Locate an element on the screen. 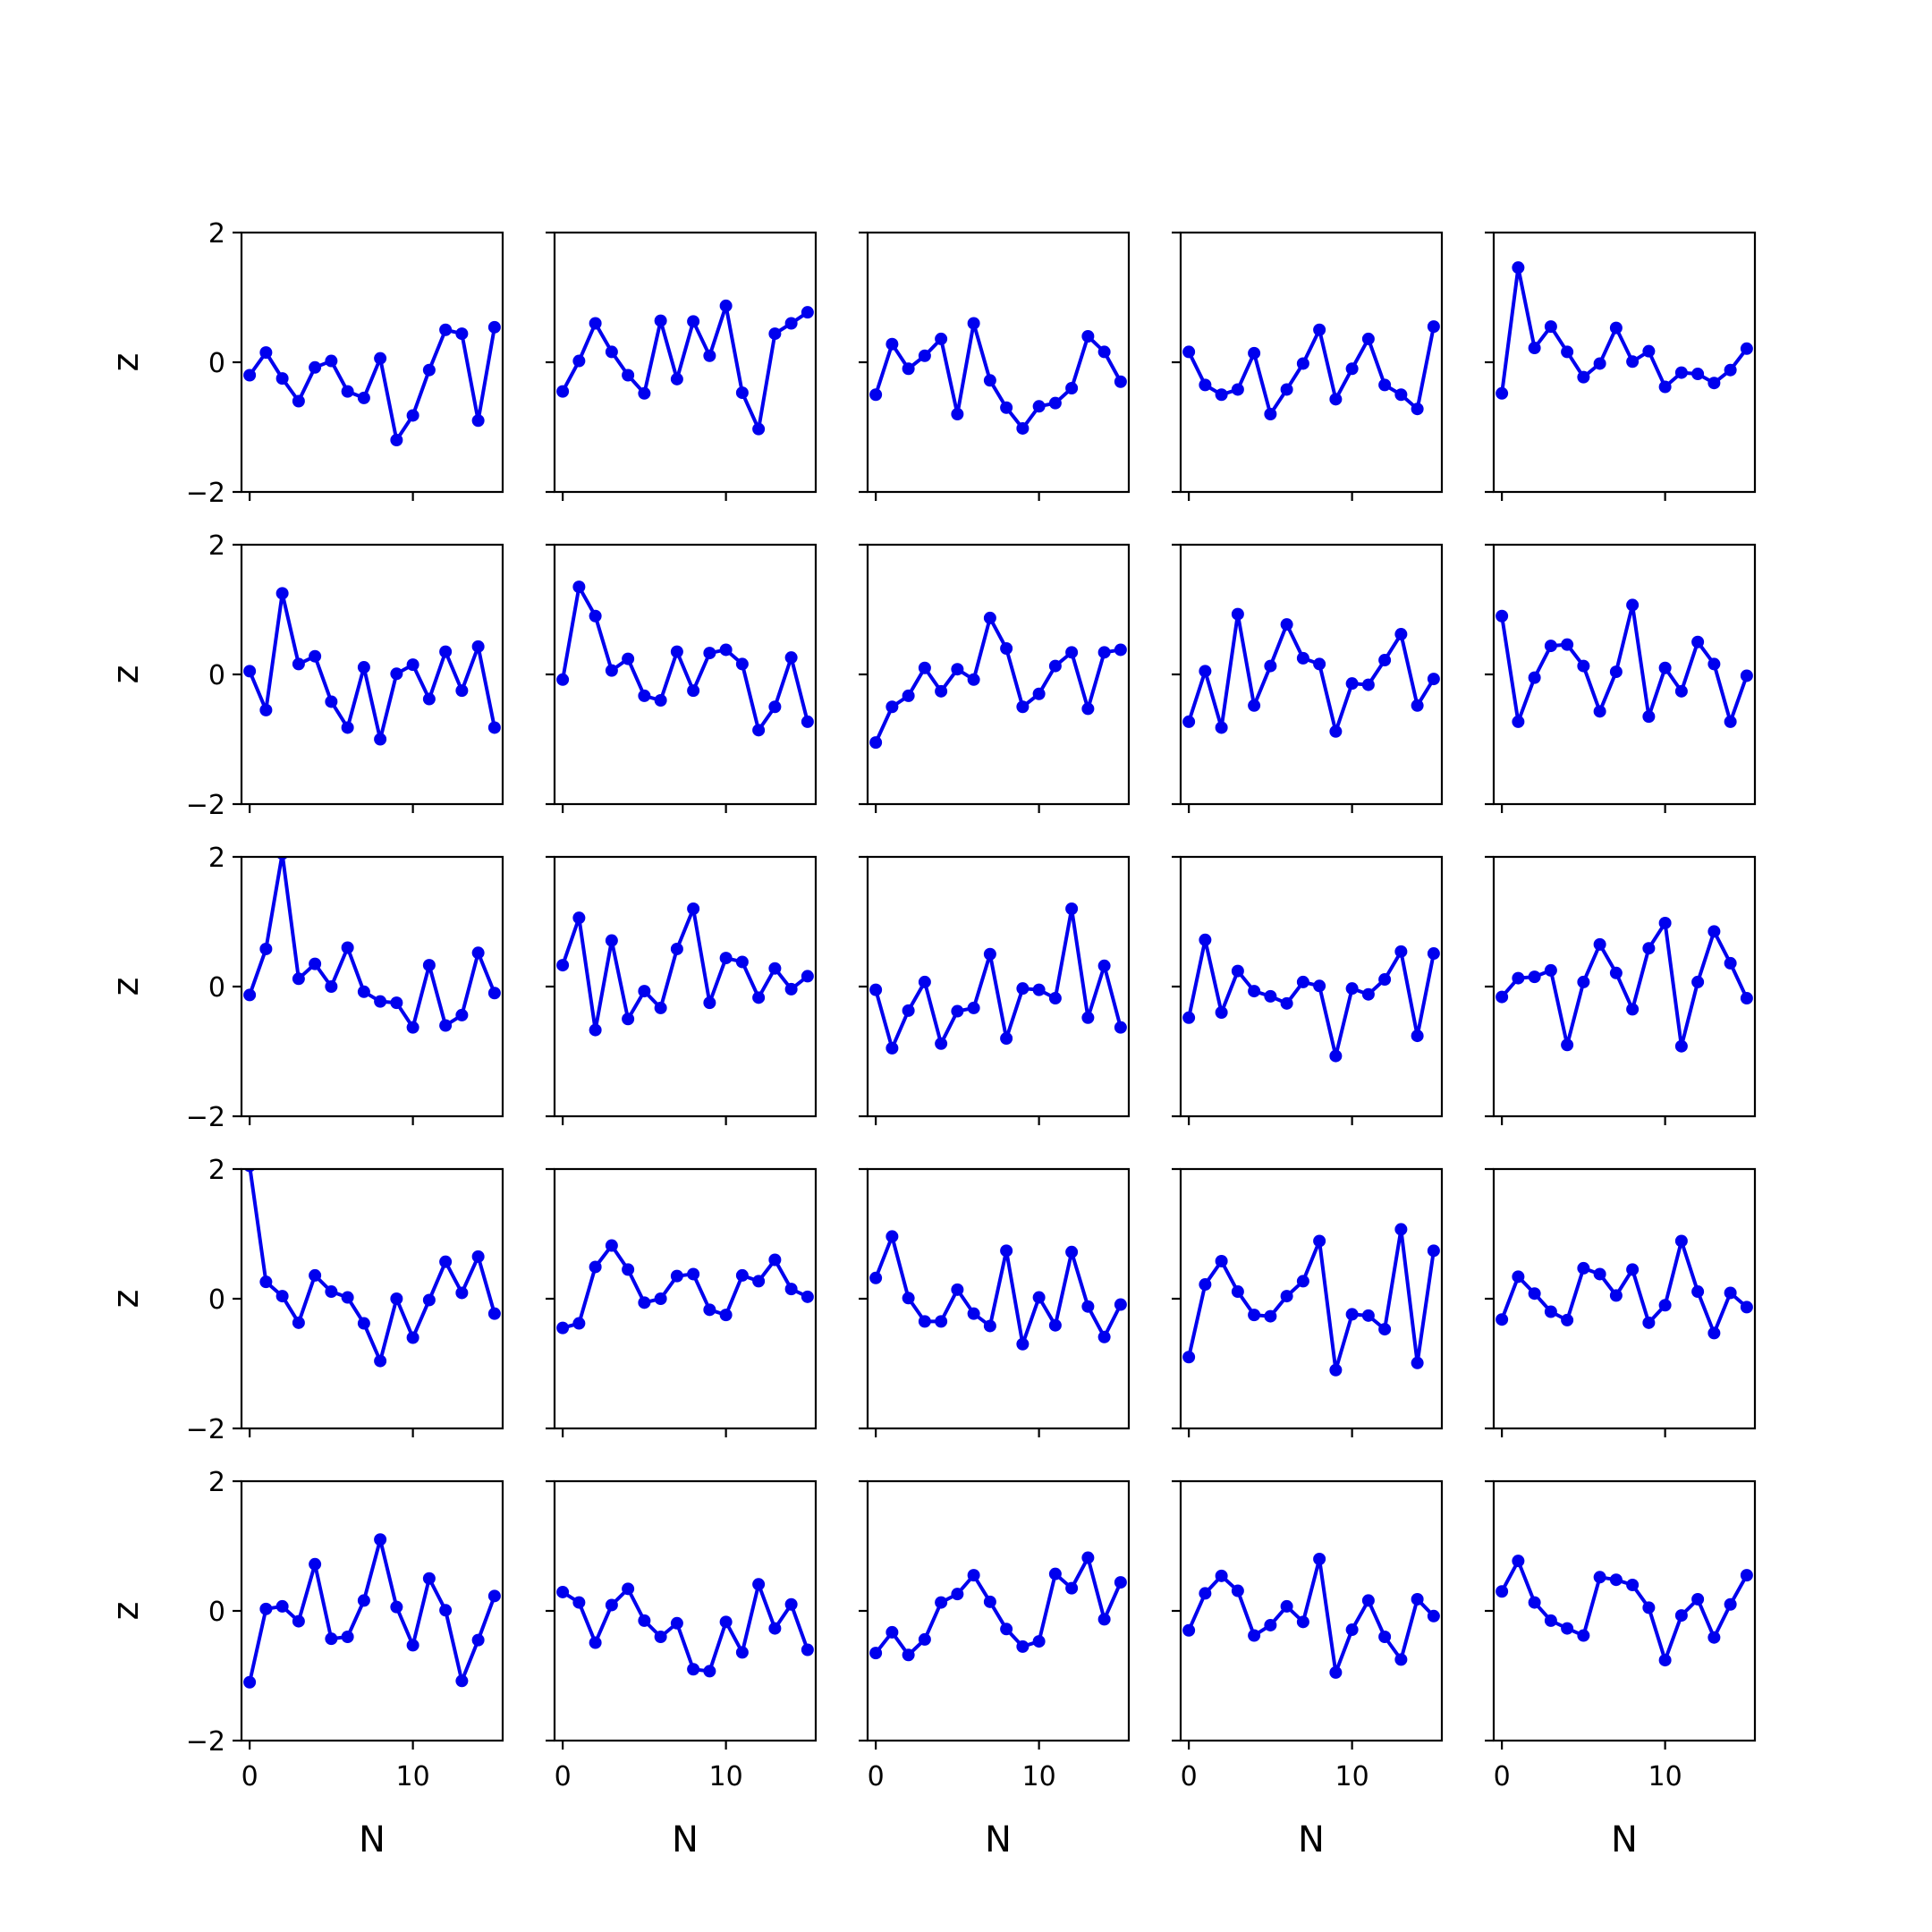  x-axis-label: N is located at coordinates (372, 1839).